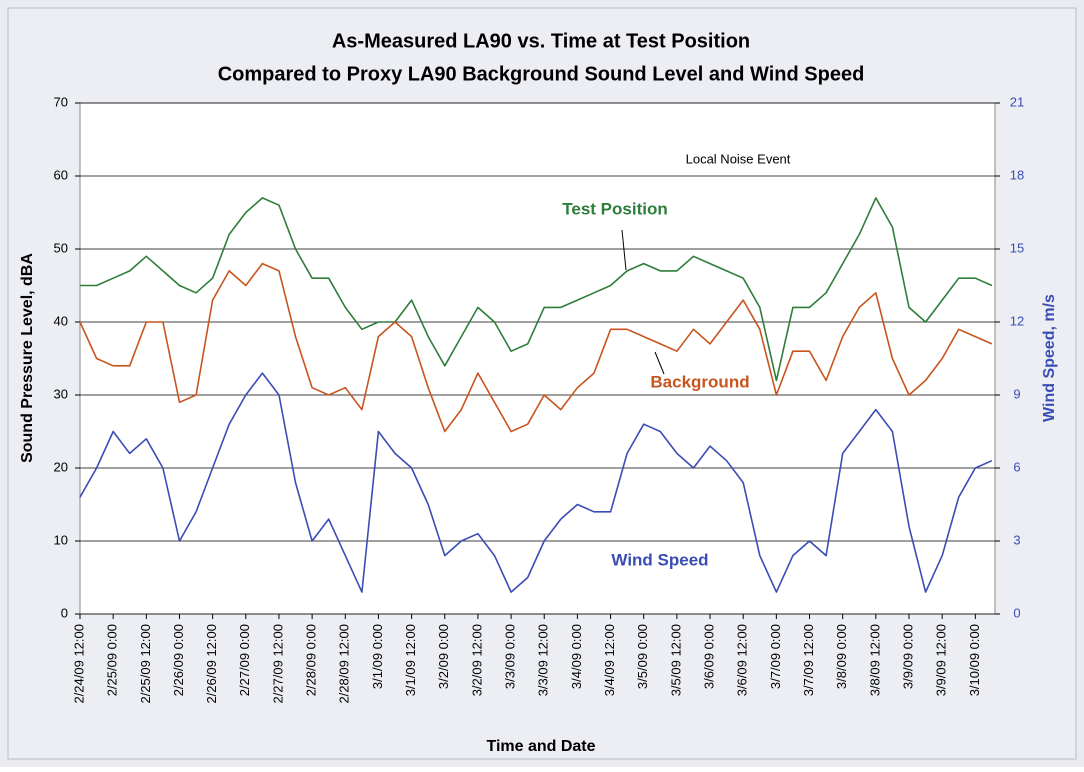  What do you see at coordinates (61, 101) in the screenshot?
I see `y-tick-label: 70` at bounding box center [61, 101].